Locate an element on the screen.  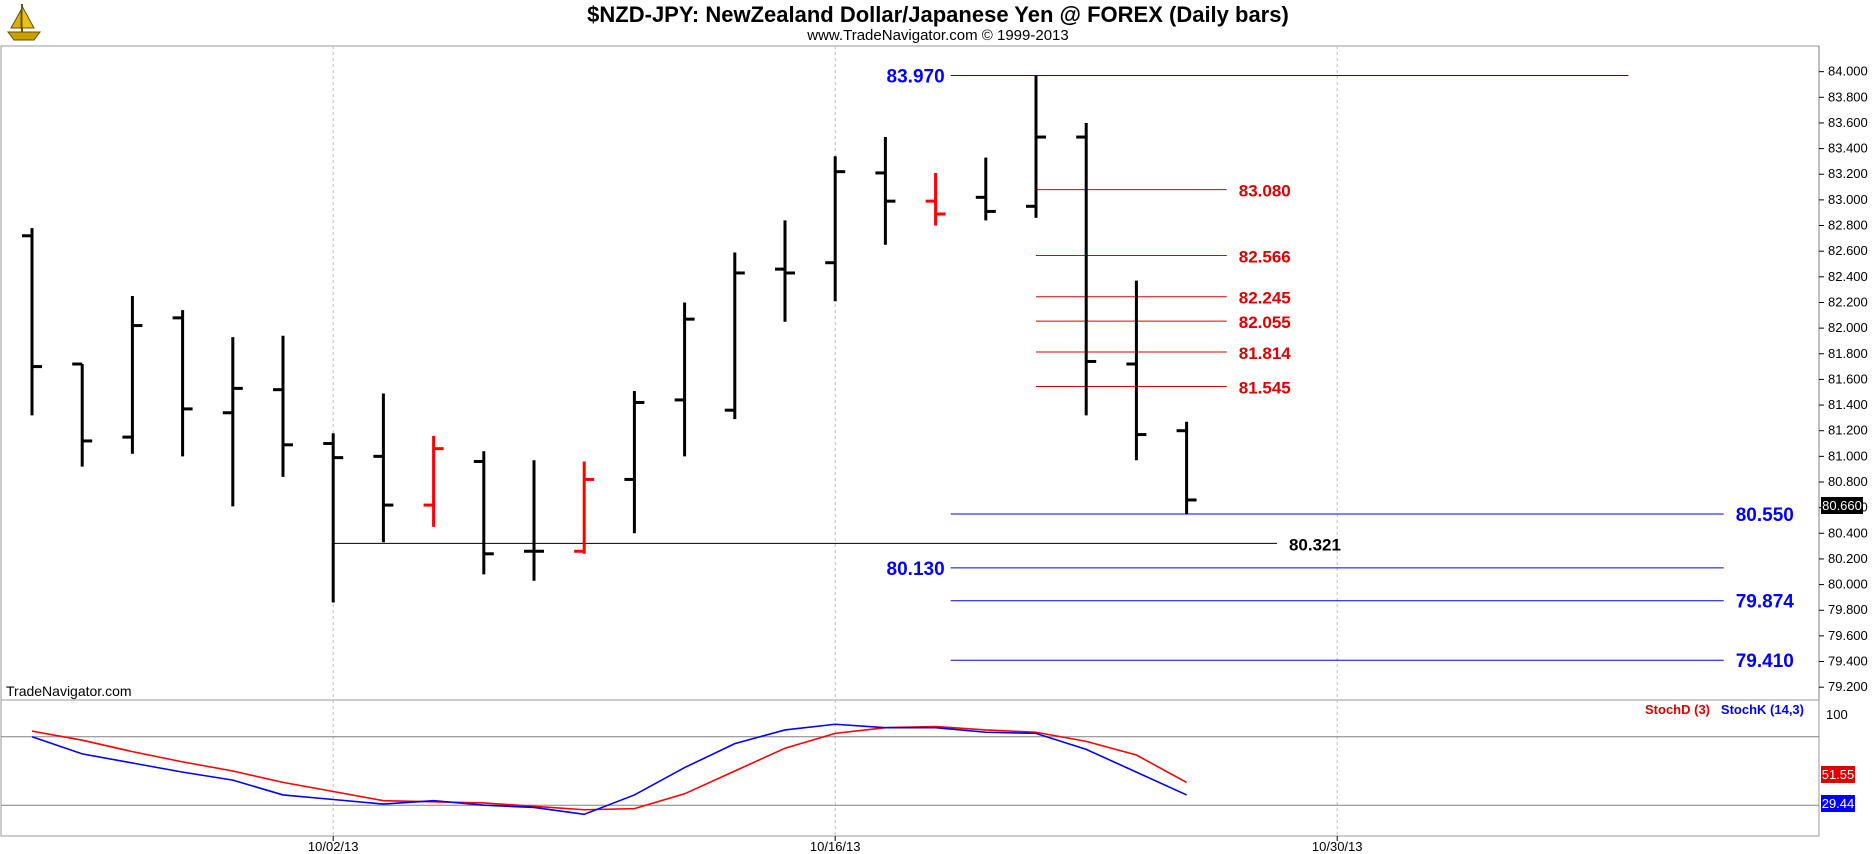
price-tick-label: 83.800 is located at coordinates (1848, 96).